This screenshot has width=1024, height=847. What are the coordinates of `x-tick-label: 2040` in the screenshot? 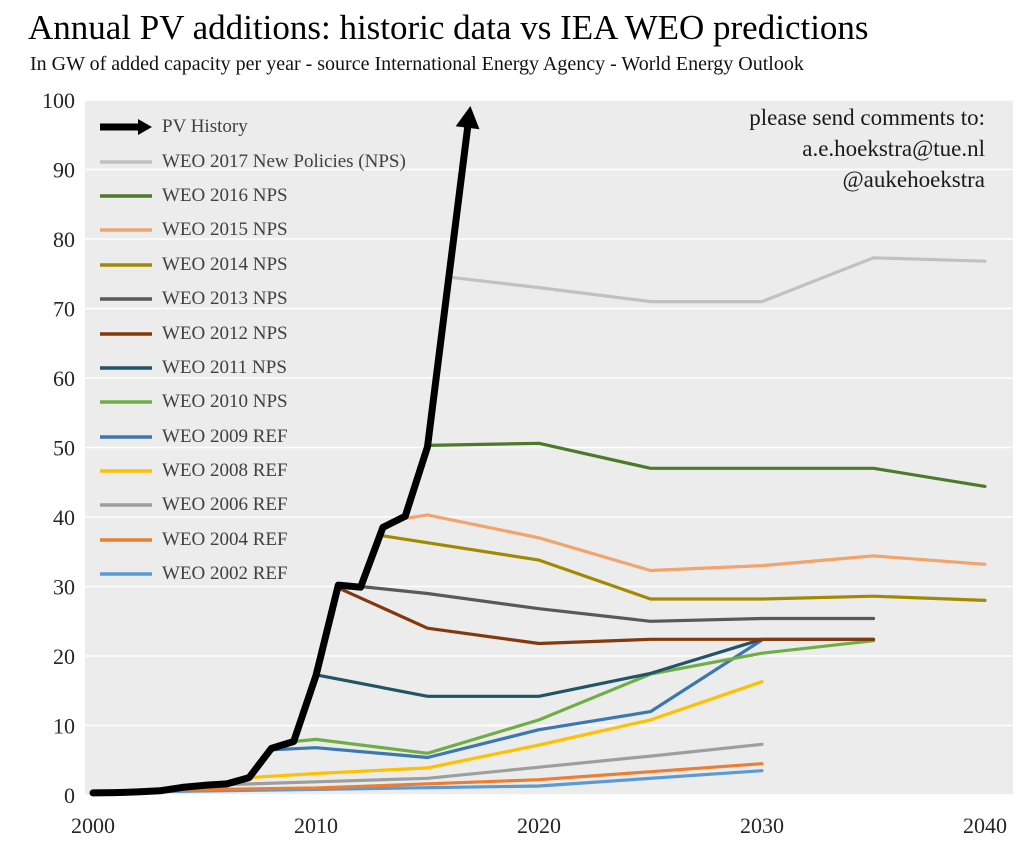 It's located at (985, 825).